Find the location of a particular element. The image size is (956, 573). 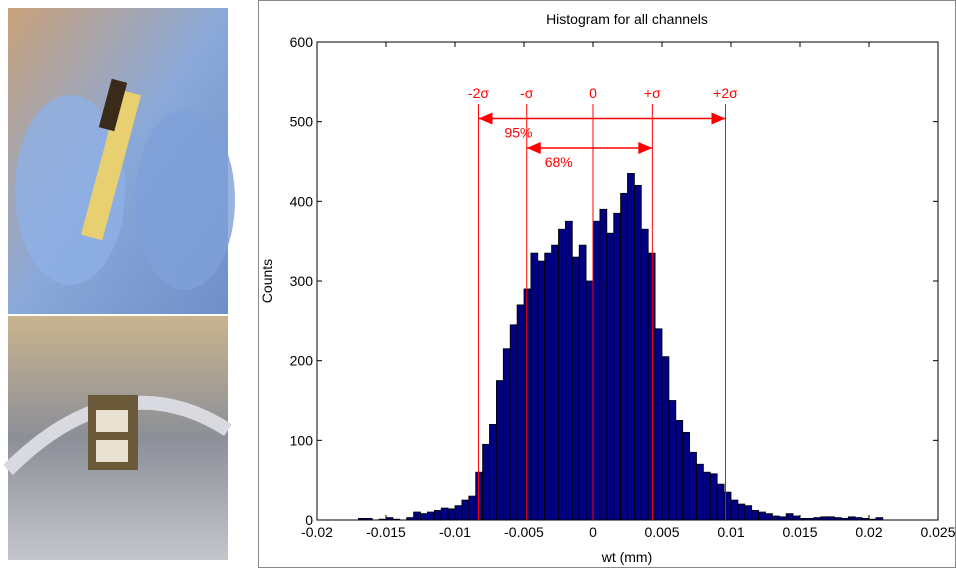

range-label: 95% is located at coordinates (518, 132).